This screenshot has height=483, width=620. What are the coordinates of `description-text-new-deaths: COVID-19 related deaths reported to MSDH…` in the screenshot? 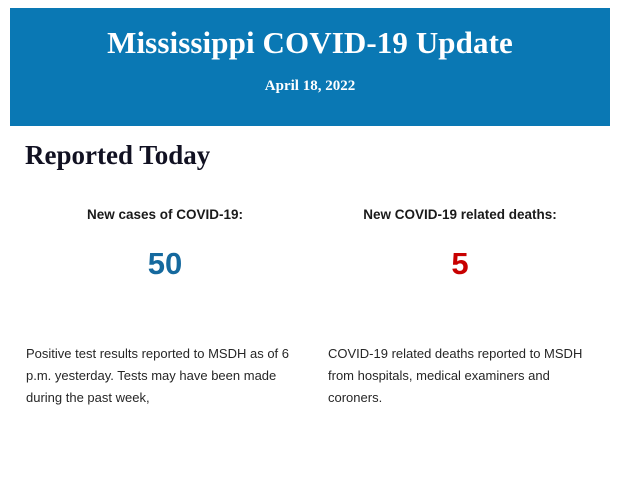 It's located at (455, 375).